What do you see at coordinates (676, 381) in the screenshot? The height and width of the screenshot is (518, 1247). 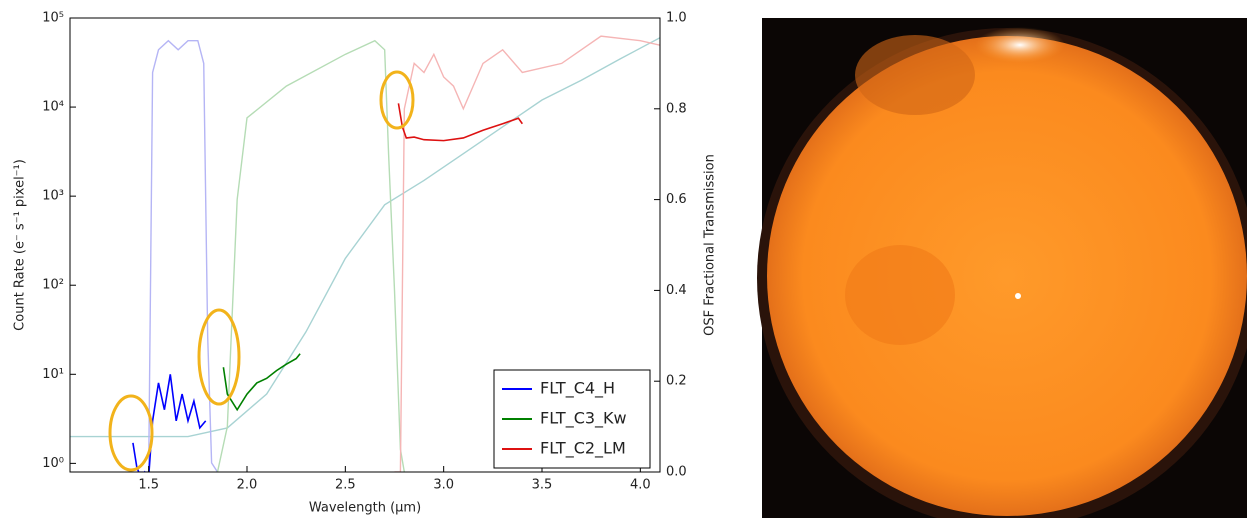 I see `y2-tick-label: 0.2` at bounding box center [676, 381].